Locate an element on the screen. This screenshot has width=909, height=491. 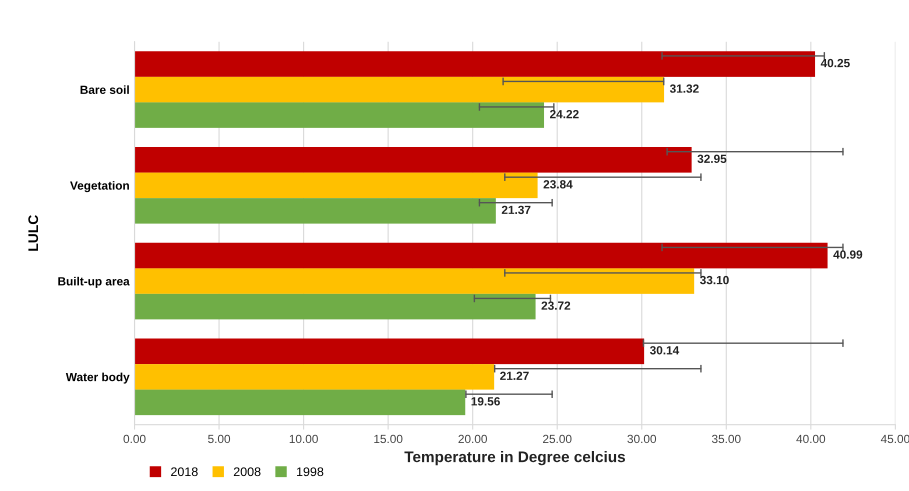
x-tick-label: 35.00 is located at coordinates (726, 439).